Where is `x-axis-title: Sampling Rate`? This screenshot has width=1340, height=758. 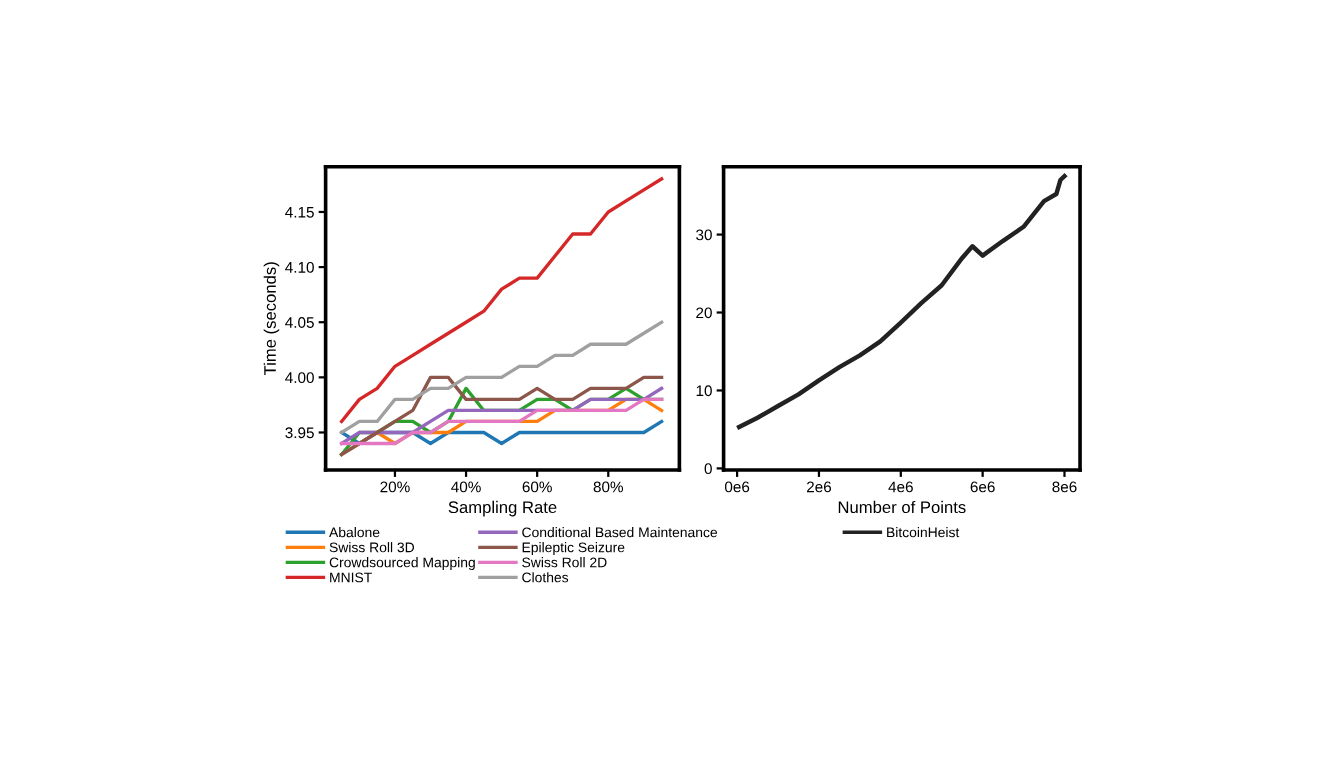
x-axis-title: Sampling Rate is located at coordinates (502, 508).